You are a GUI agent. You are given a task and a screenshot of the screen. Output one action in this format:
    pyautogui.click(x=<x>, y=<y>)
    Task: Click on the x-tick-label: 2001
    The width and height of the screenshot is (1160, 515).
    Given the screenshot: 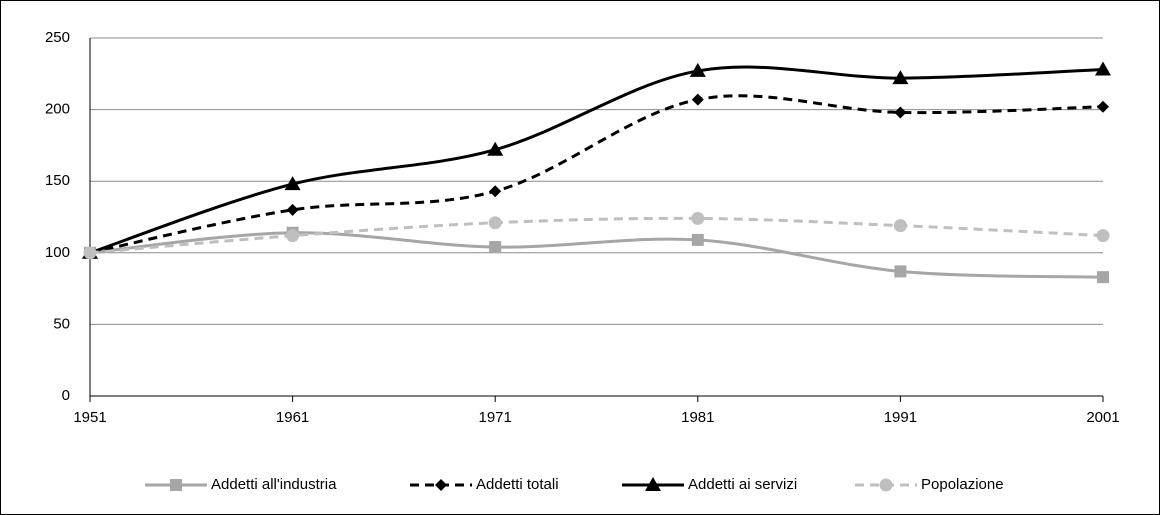 What is the action you would take?
    pyautogui.click(x=1102, y=417)
    